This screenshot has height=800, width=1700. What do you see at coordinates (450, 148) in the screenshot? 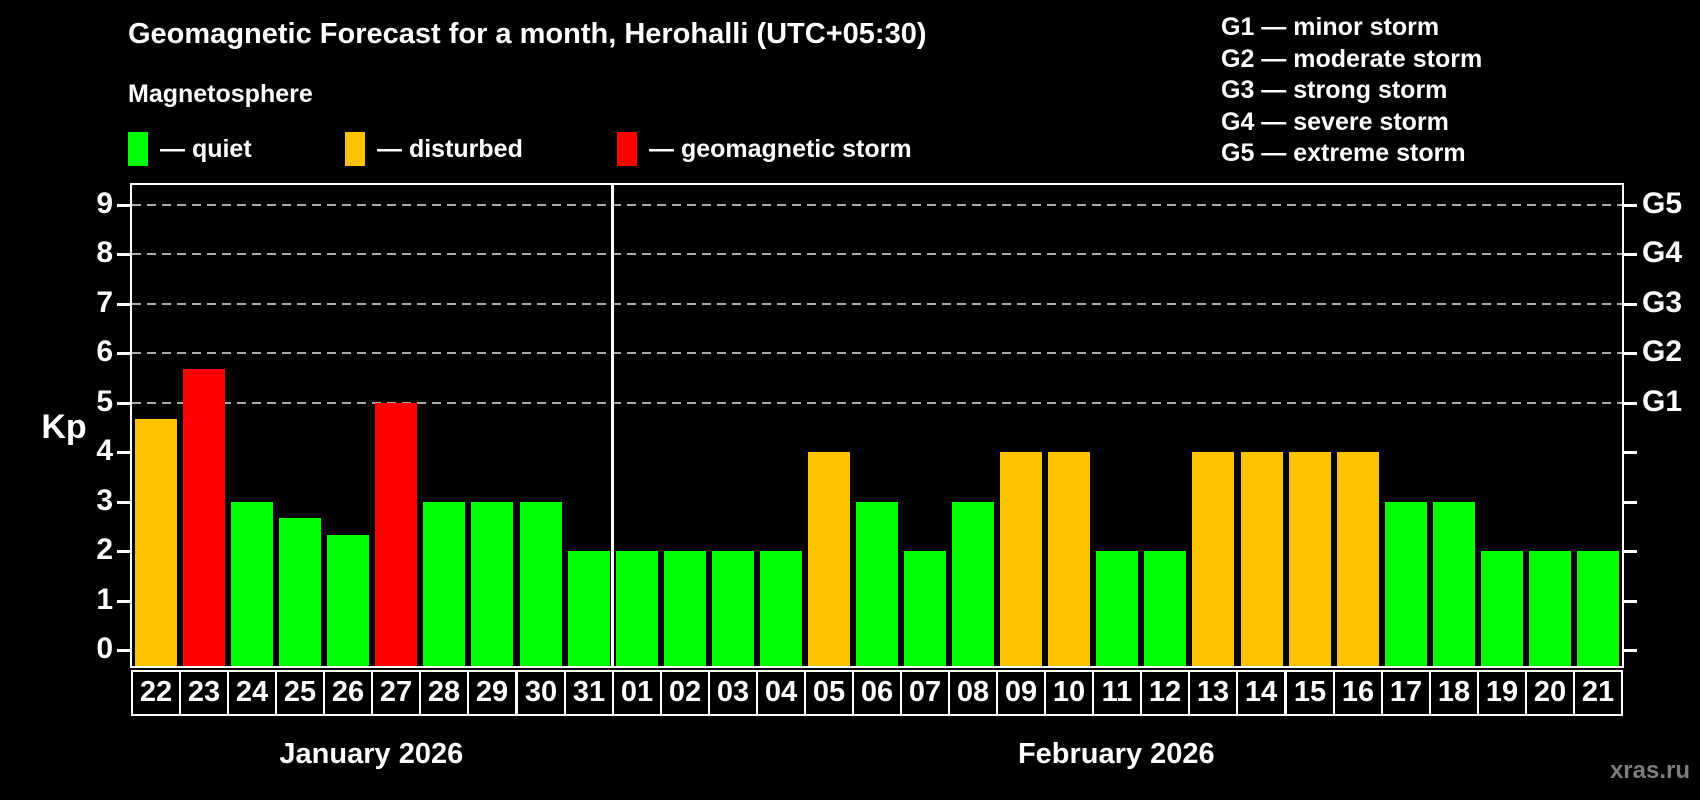
I see `legend-label-disturbed: — disturbed` at bounding box center [450, 148].